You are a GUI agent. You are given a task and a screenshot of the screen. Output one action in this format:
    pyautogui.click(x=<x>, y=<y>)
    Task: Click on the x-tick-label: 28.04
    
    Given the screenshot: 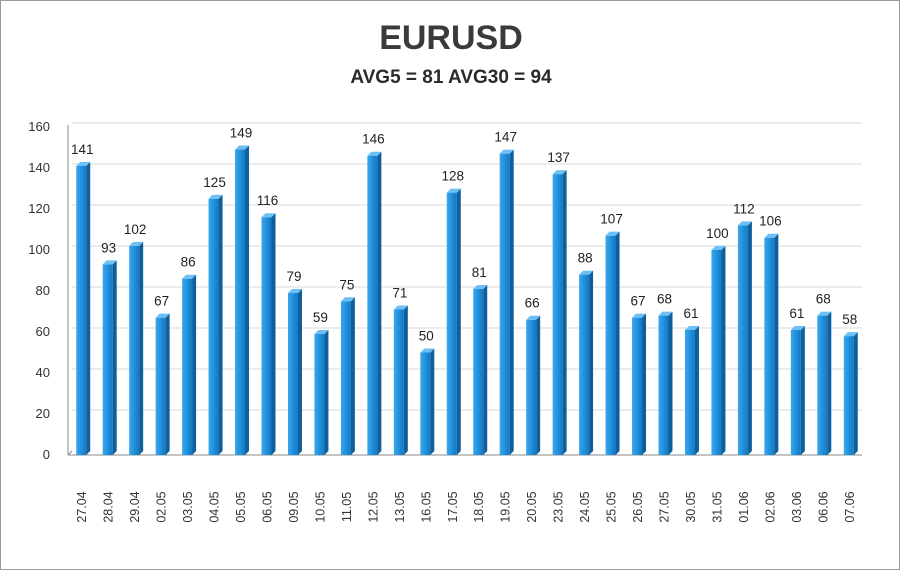 What is the action you would take?
    pyautogui.click(x=109, y=506)
    